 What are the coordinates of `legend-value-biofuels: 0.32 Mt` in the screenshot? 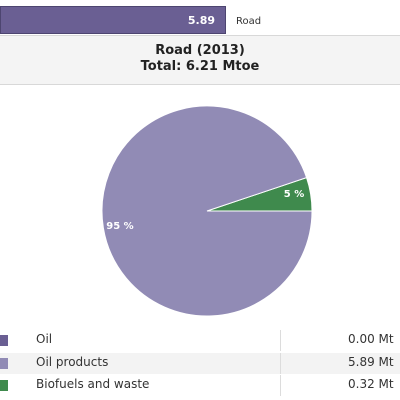 It's located at (371, 384).